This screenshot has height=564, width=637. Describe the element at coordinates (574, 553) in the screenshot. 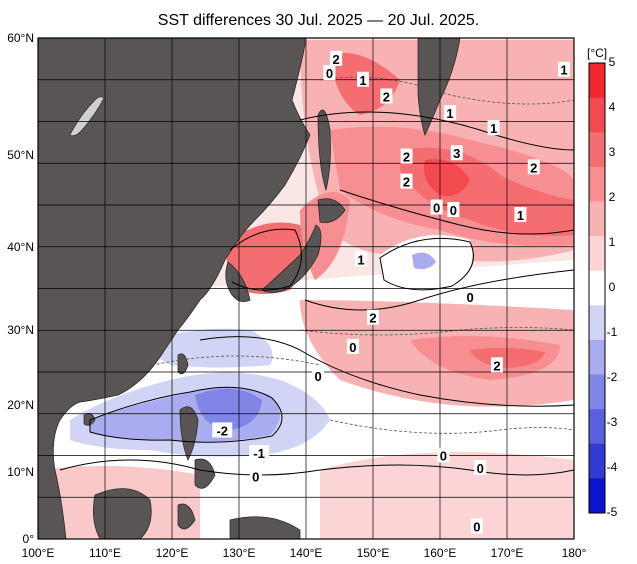

I see `lon-tick-label: 180°` at that location.